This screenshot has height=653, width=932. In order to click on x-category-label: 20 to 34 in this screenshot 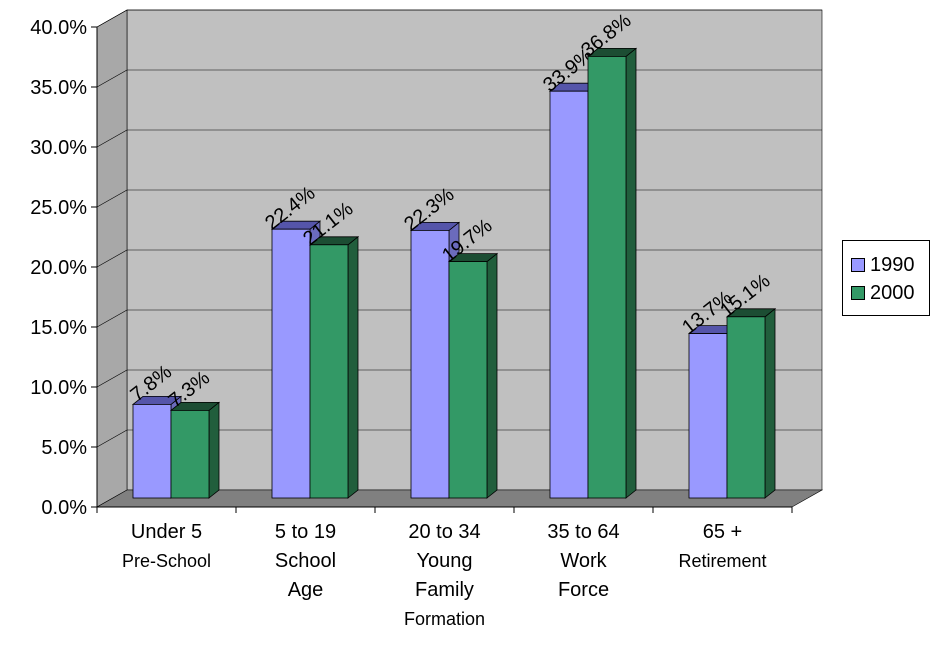, I will do `click(444, 532)`.